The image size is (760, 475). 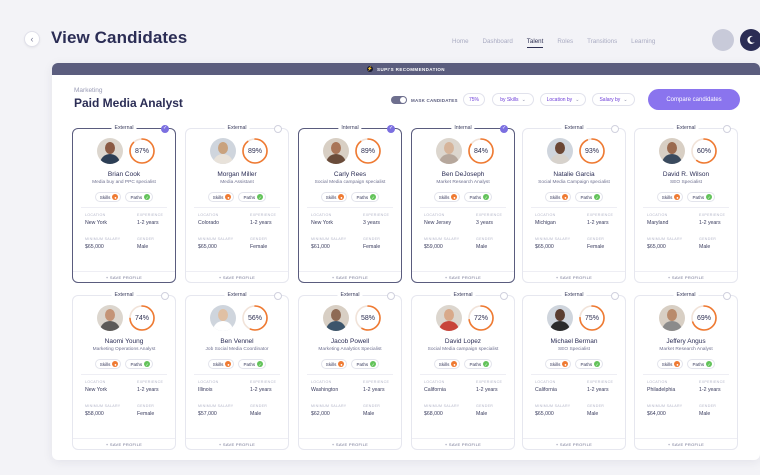 I want to click on nav-talent: Talent, so click(x=535, y=43).